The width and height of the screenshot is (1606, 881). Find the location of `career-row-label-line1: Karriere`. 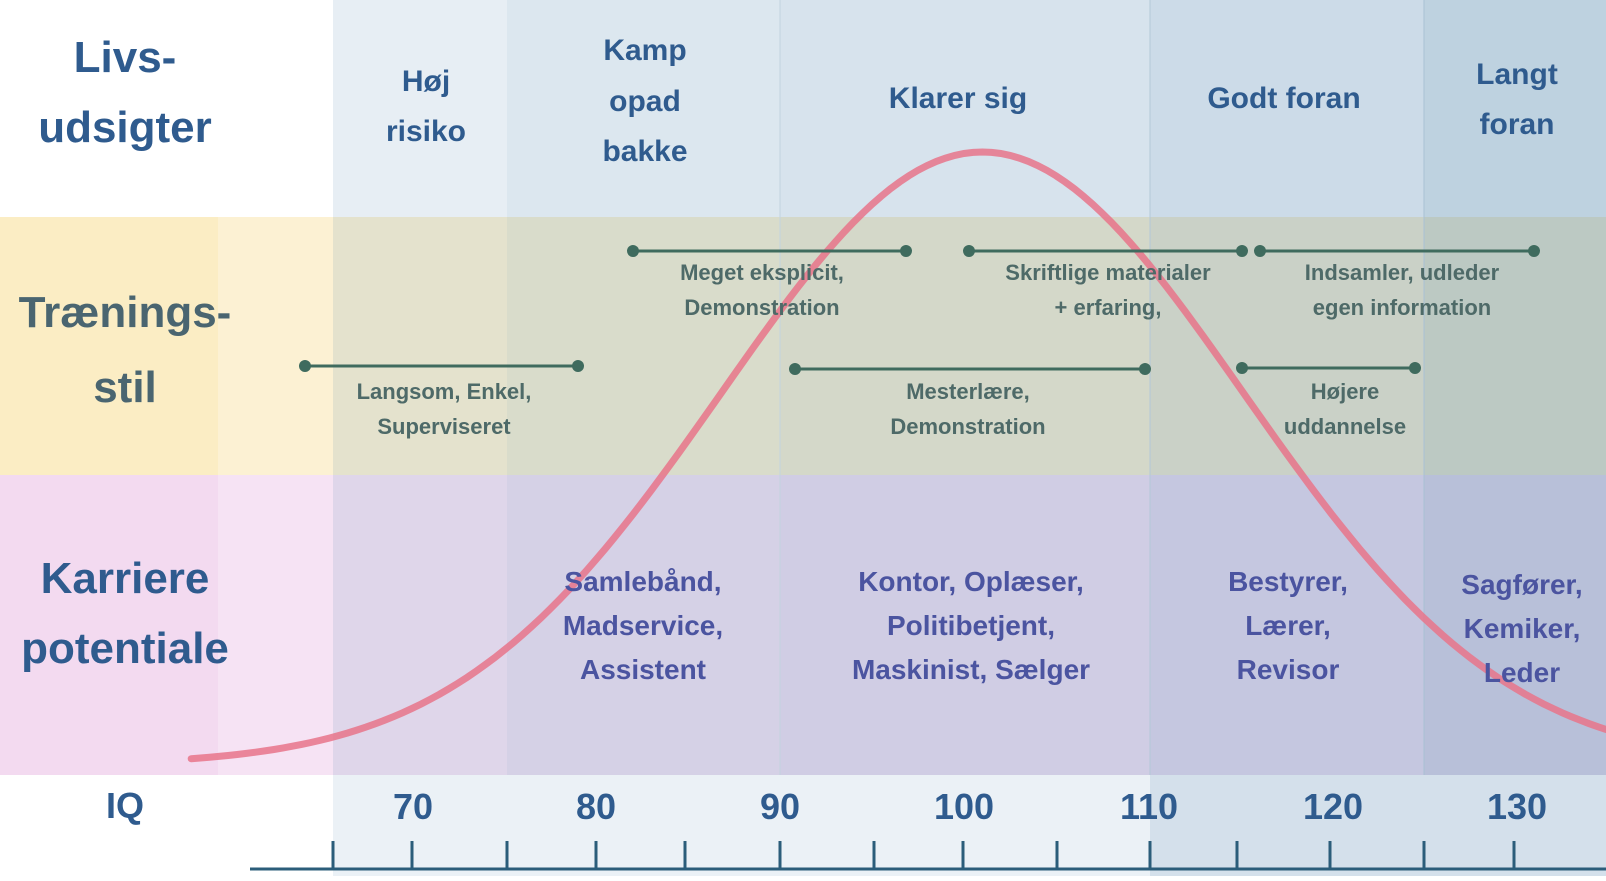

career-row-label-line1: Karriere is located at coordinates (125, 578).